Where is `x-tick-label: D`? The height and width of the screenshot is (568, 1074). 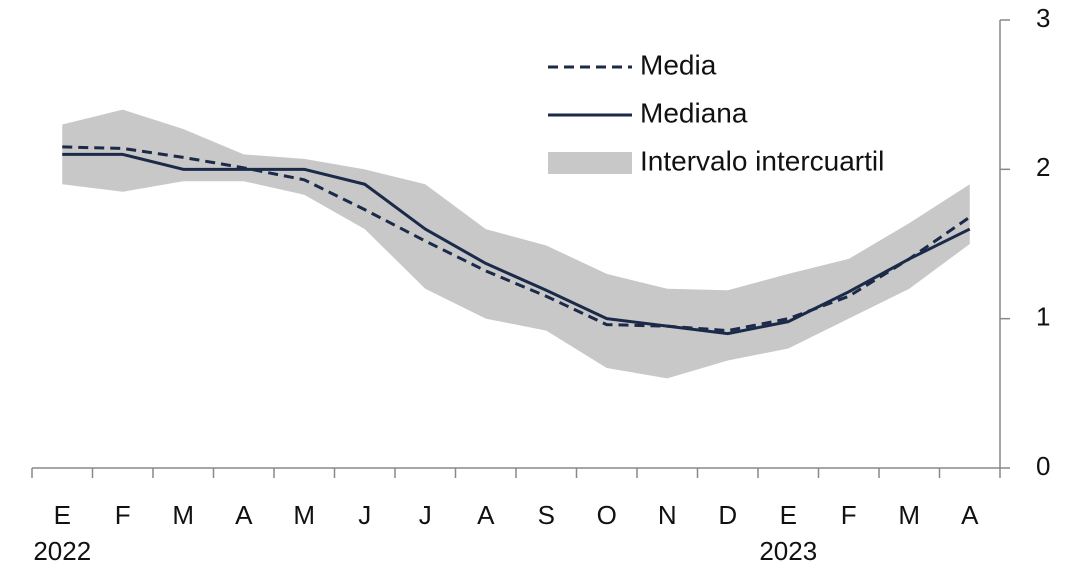
x-tick-label: D is located at coordinates (727, 515).